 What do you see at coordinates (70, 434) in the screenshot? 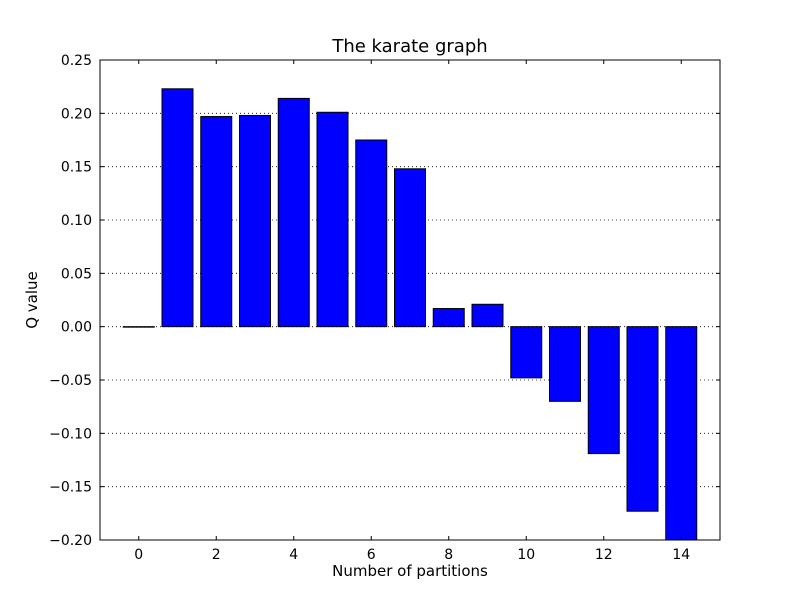
I see `y-tick-label: −0.10` at bounding box center [70, 434].